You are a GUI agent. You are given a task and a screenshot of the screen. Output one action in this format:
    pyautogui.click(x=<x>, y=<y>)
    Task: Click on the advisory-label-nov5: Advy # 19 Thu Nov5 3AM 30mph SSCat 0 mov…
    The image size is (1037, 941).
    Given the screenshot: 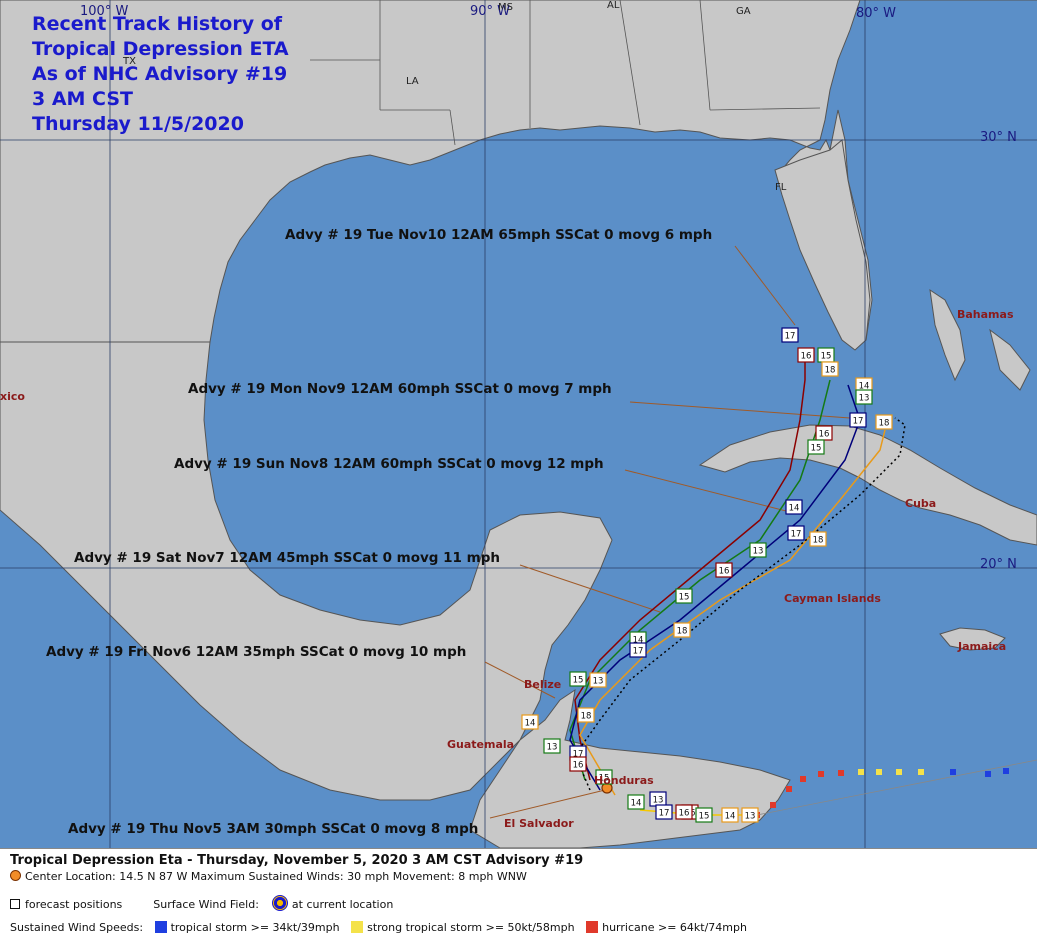 What is the action you would take?
    pyautogui.click(x=273, y=829)
    